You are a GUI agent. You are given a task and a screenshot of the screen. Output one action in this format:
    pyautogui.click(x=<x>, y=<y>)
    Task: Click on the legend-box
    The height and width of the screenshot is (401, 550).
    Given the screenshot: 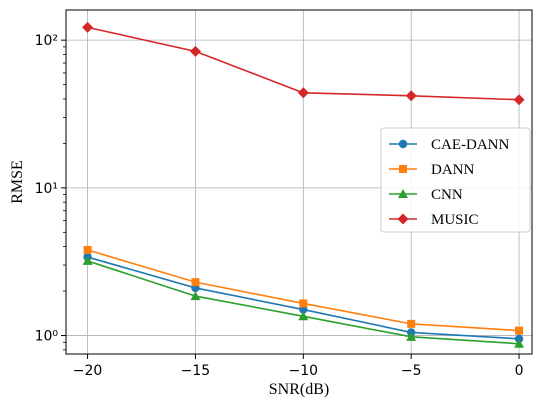 What is the action you would take?
    pyautogui.click(x=455, y=180)
    